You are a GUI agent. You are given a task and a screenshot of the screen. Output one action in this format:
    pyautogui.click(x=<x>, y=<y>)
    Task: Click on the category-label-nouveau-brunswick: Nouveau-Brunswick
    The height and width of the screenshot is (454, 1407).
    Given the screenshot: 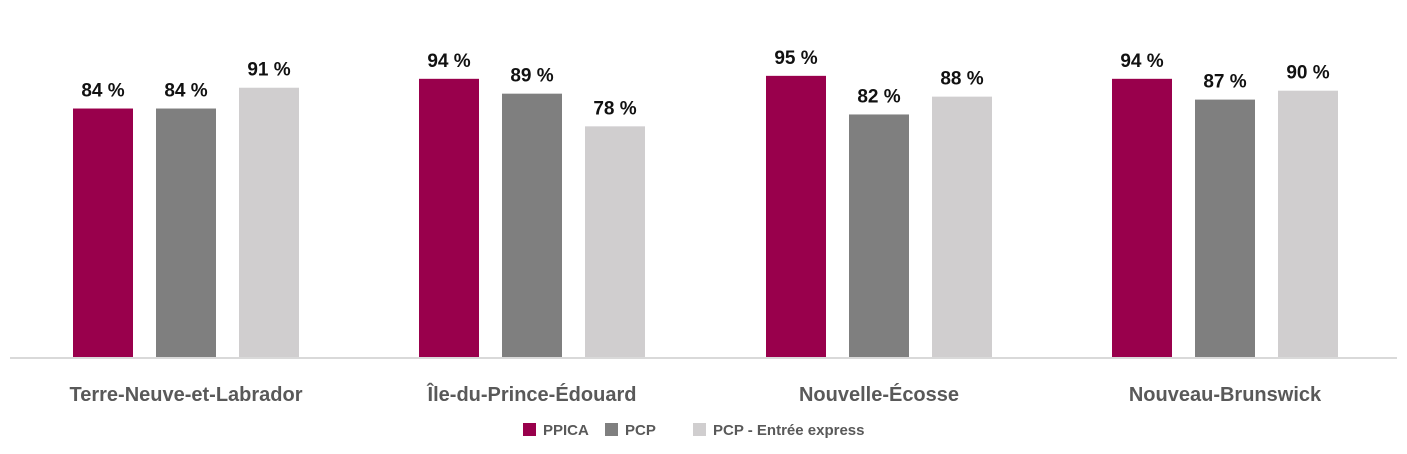 What is the action you would take?
    pyautogui.click(x=1225, y=395)
    